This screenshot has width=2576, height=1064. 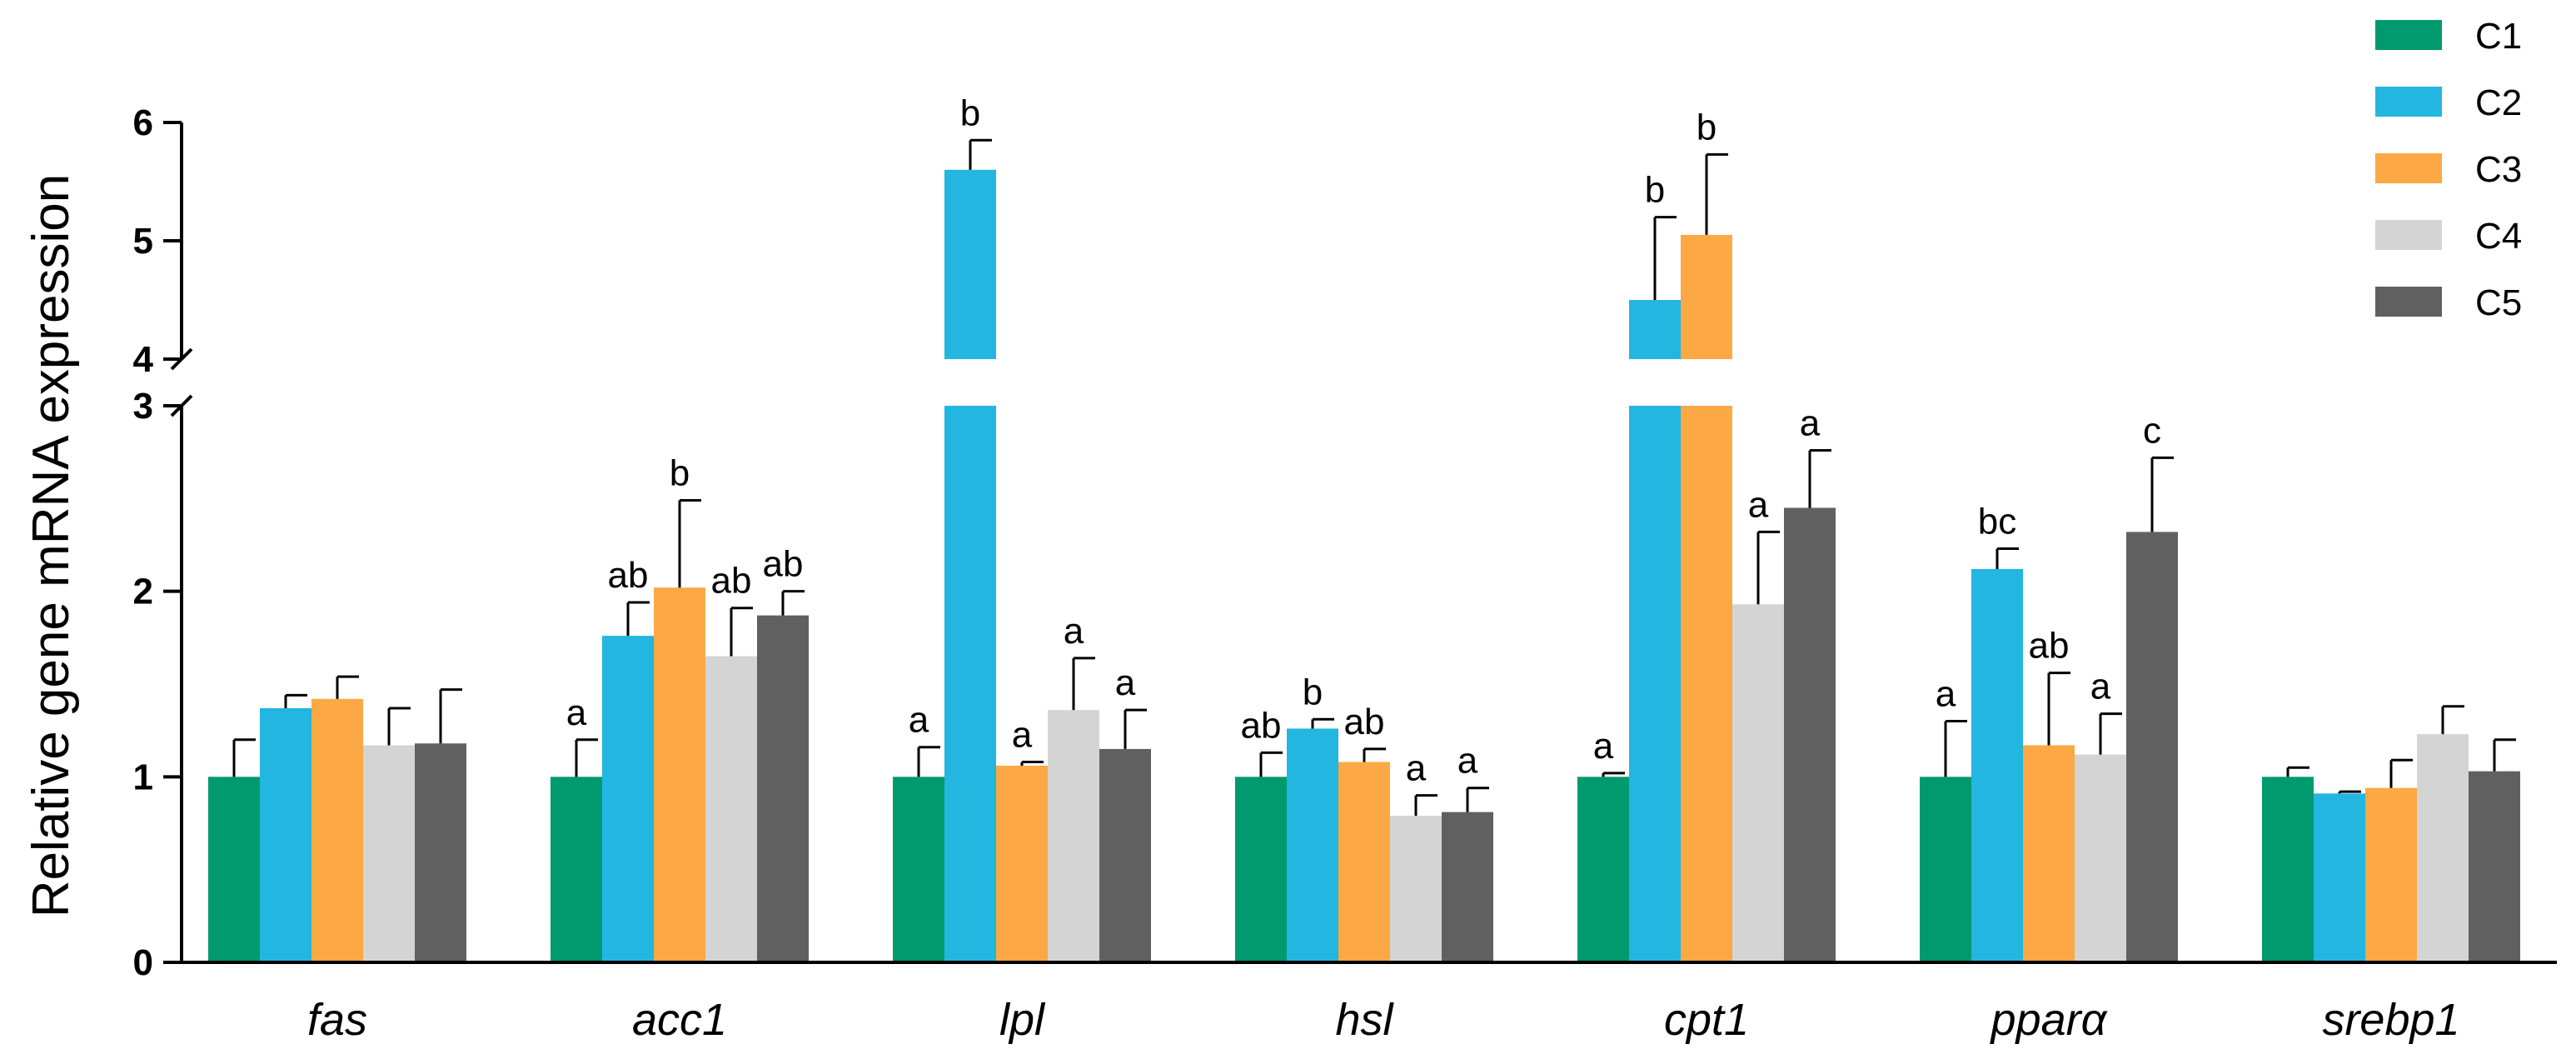 I want to click on legend-label-C4: C4, so click(x=2498, y=237).